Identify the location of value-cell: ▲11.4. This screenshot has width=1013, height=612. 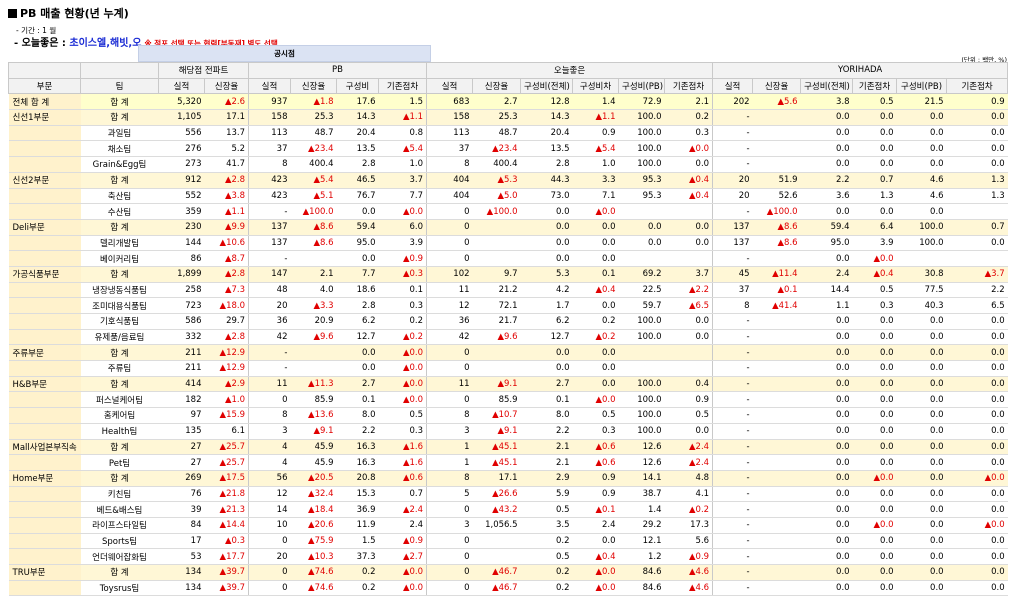
(776, 274).